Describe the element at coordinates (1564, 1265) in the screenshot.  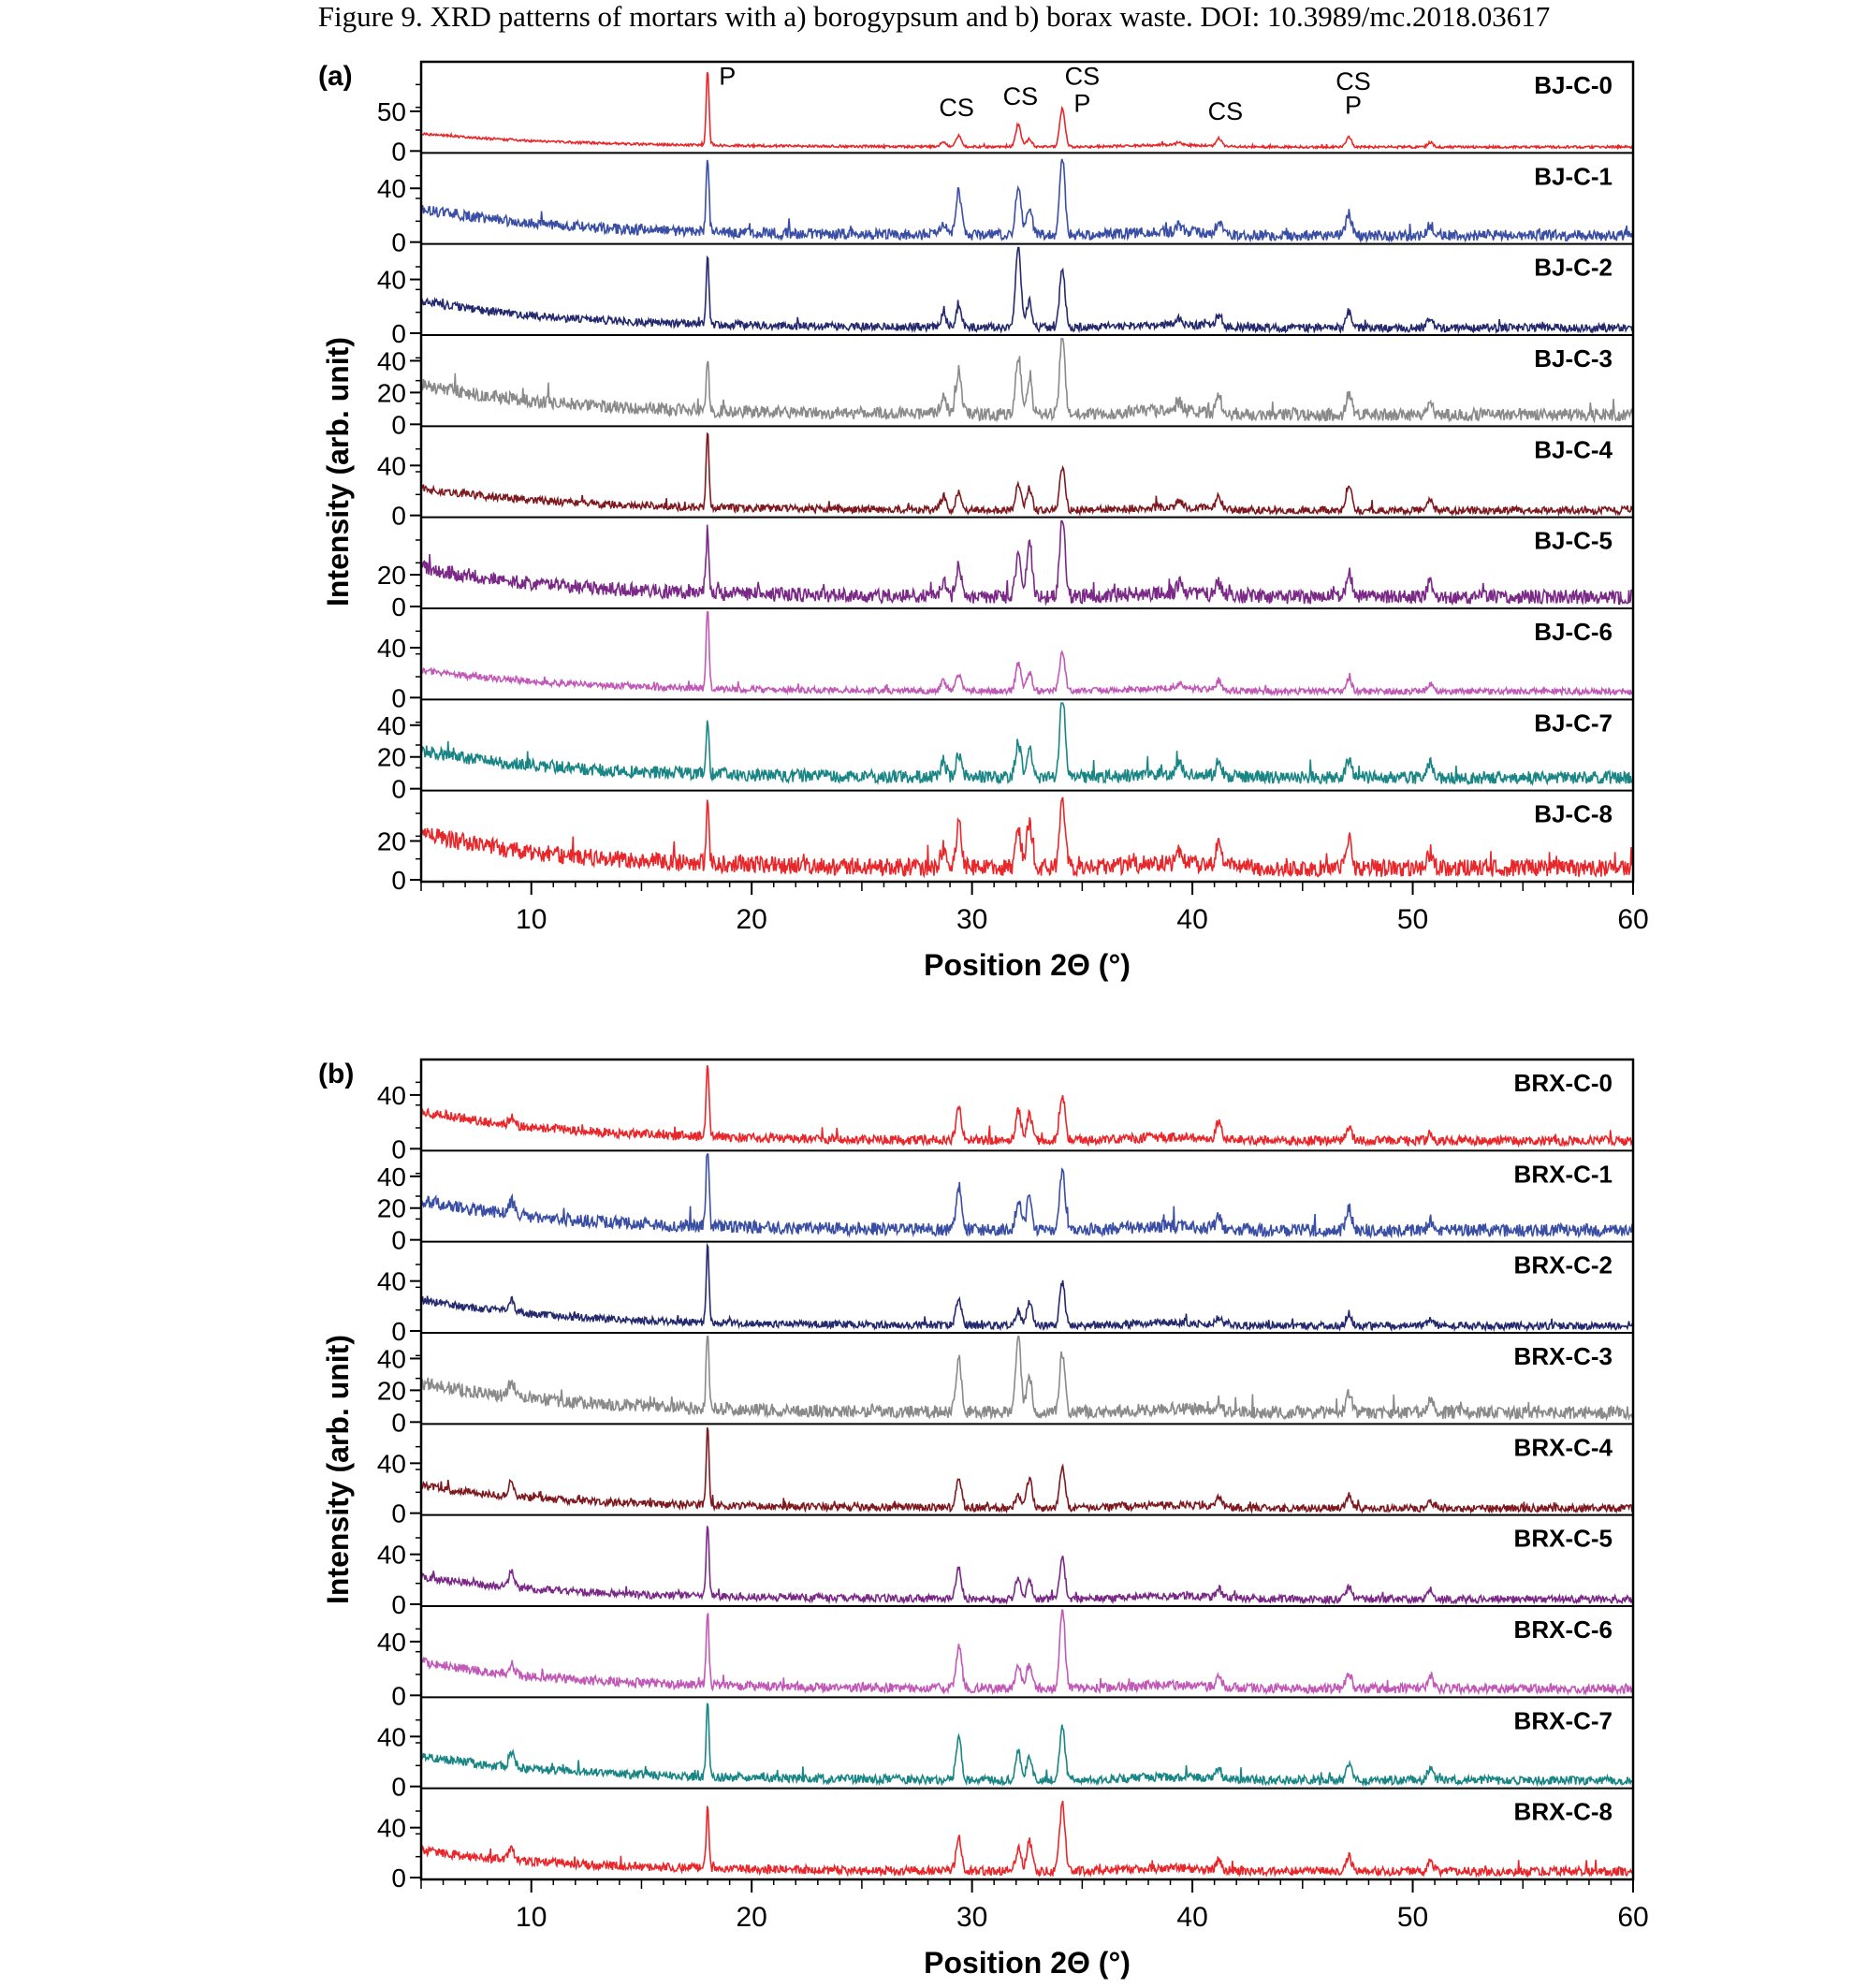
I see `sample-label: BRX-C-2` at that location.